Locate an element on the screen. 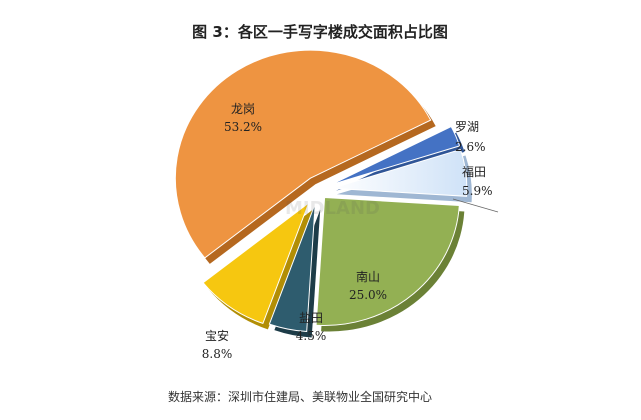 Image resolution: width=641 pixels, height=420 pixels. label-longgang-value: 53.2% is located at coordinates (243, 127).